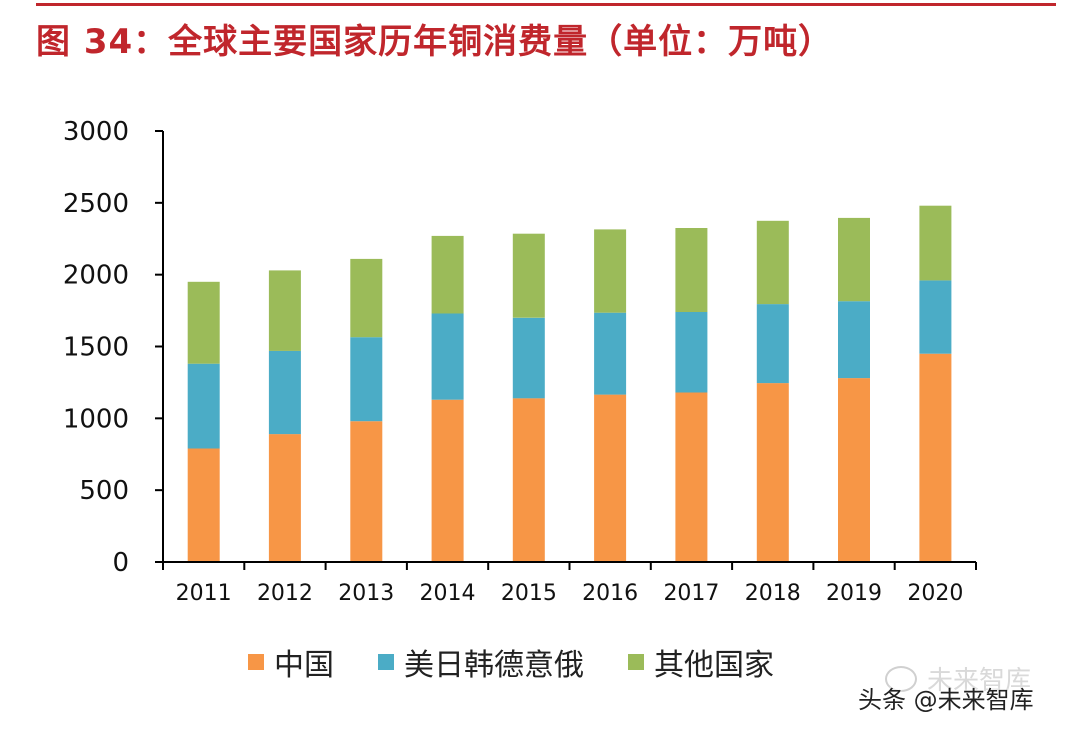  Describe the element at coordinates (204, 593) in the screenshot. I see `x-tick-label-2011: 2011` at that location.